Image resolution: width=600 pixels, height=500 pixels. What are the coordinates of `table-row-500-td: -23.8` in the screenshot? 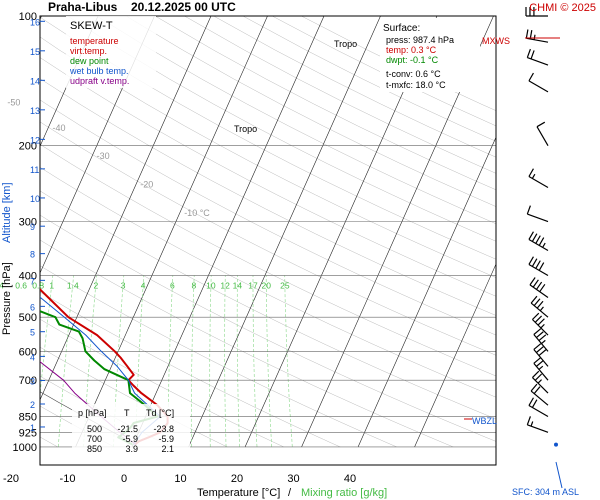 It's located at (163, 429).